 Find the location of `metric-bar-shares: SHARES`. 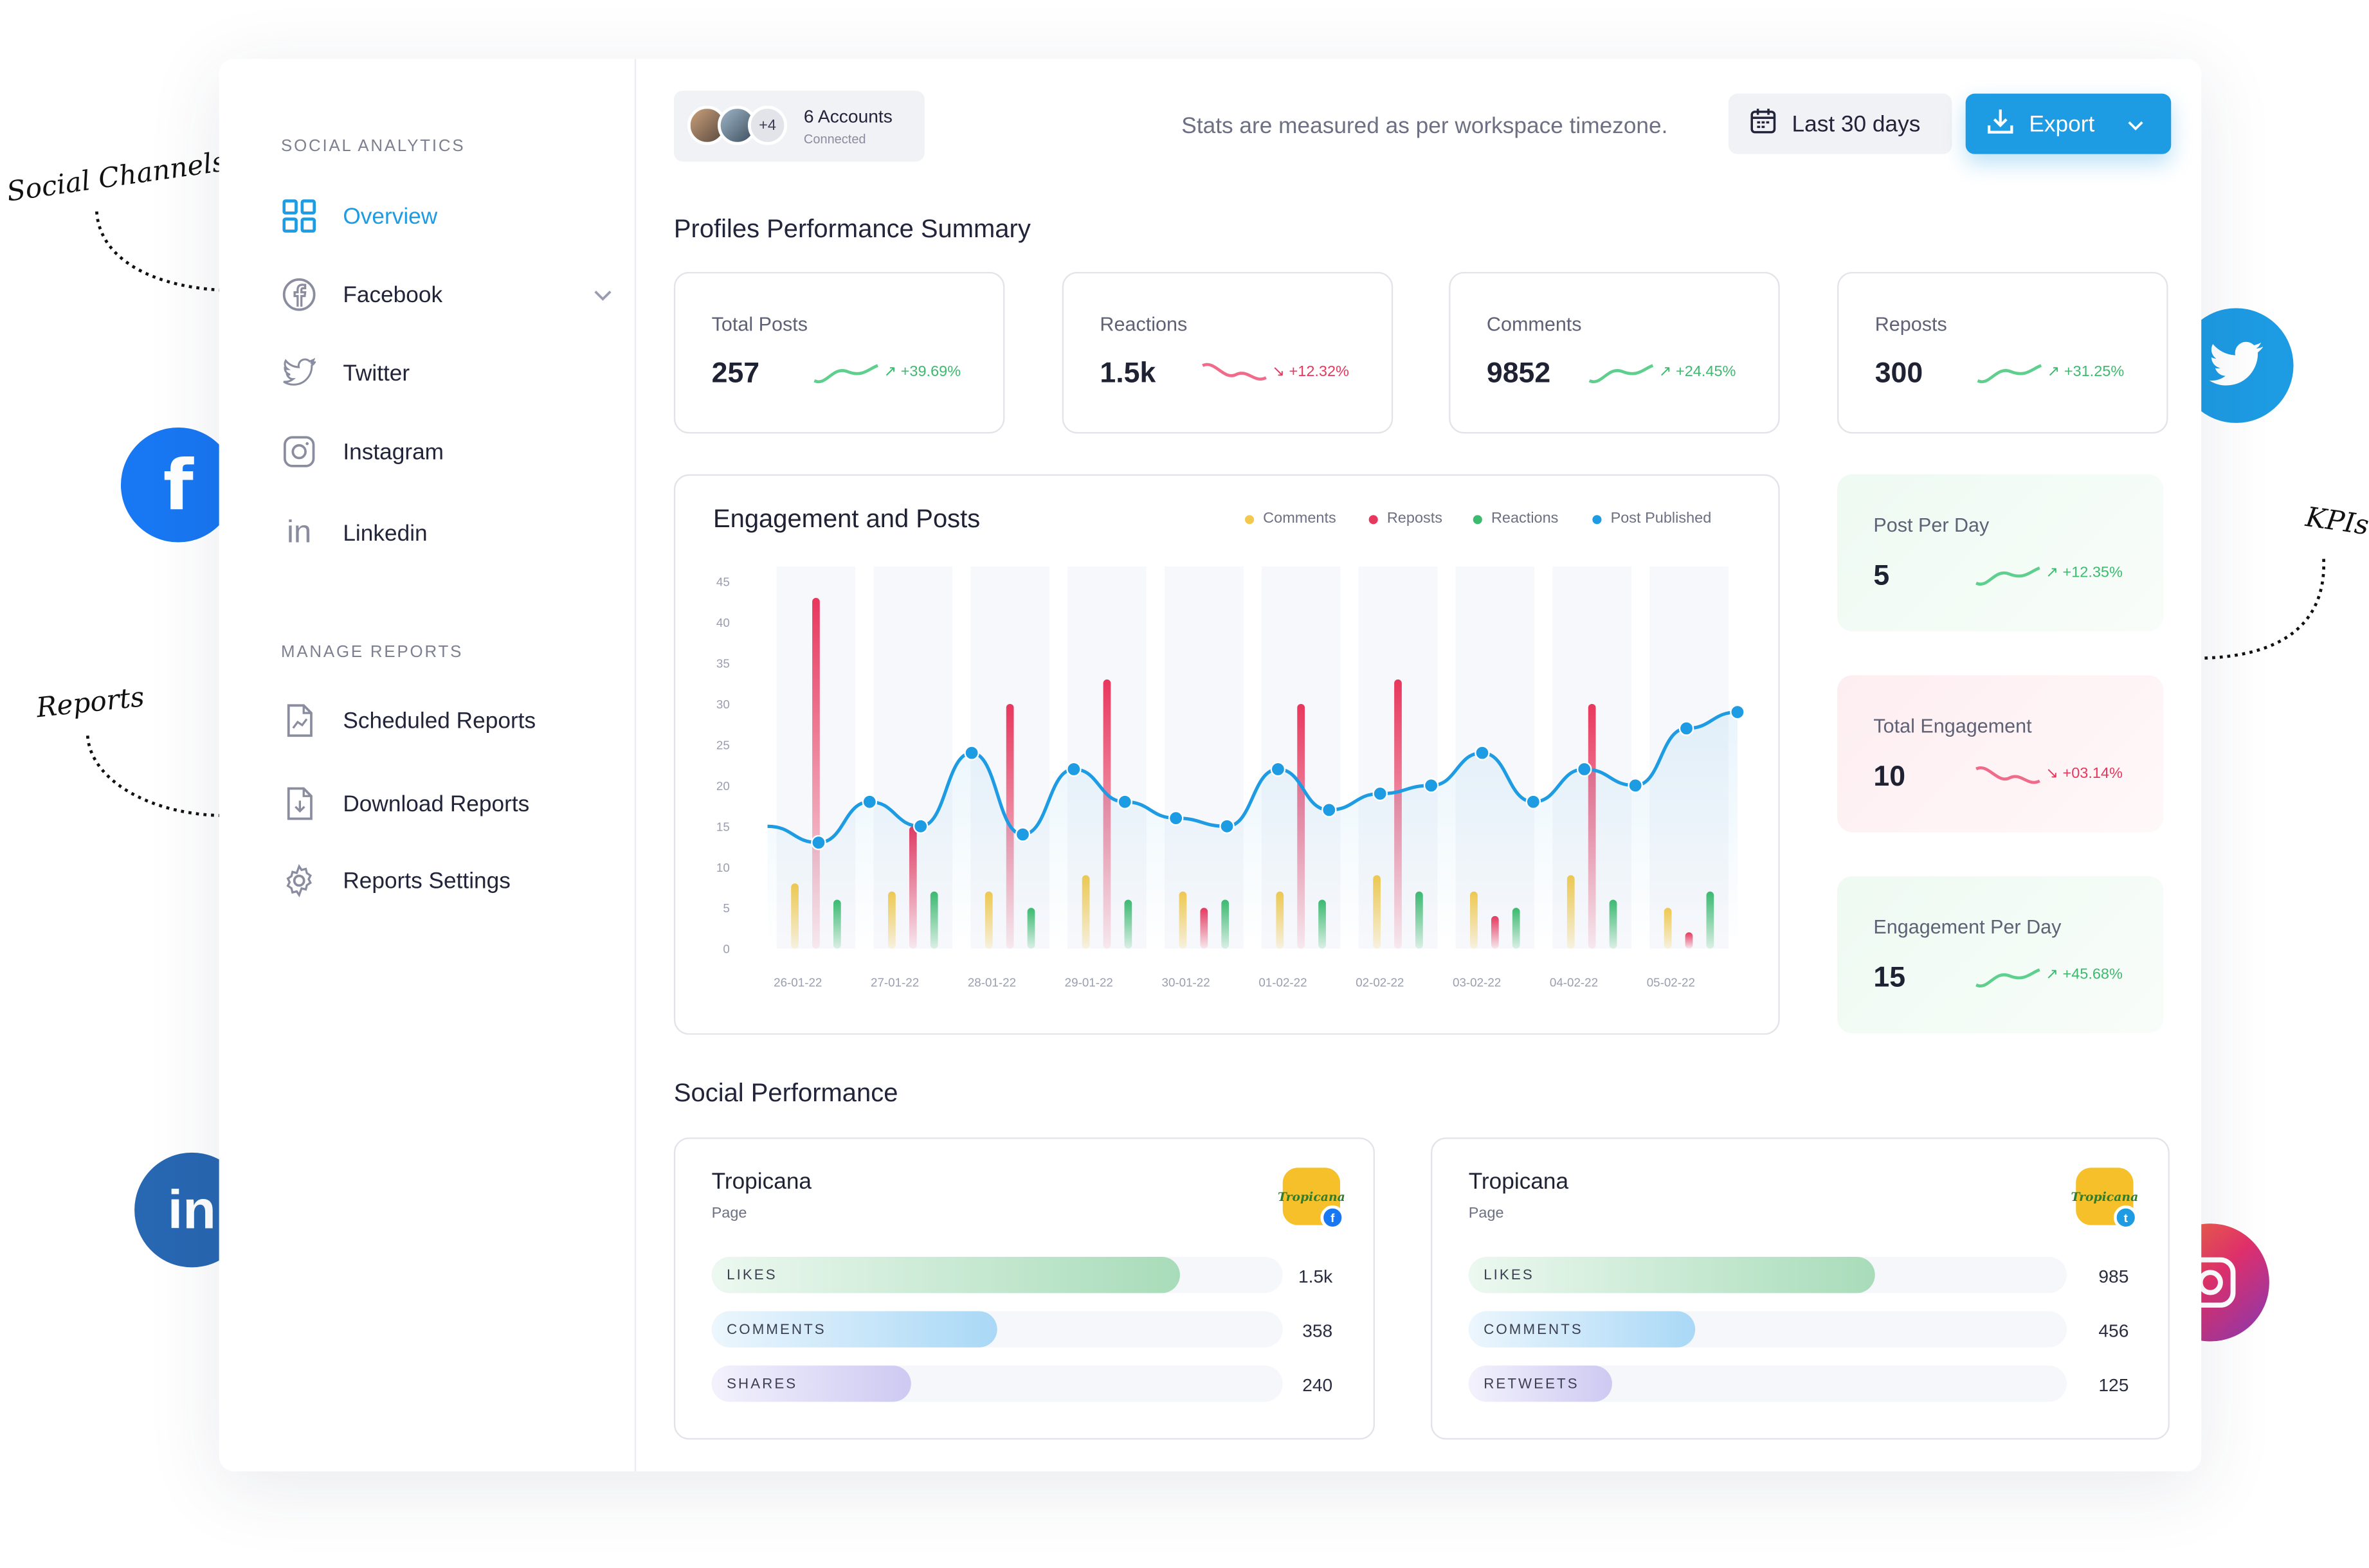

metric-bar-shares: SHARES is located at coordinates (997, 1383).